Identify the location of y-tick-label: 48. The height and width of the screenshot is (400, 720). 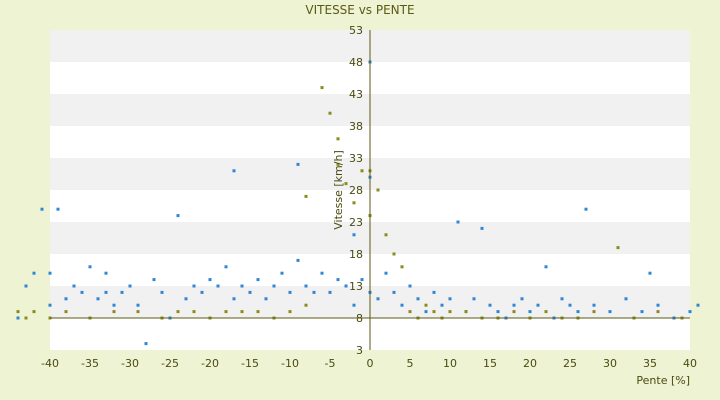
(356, 62).